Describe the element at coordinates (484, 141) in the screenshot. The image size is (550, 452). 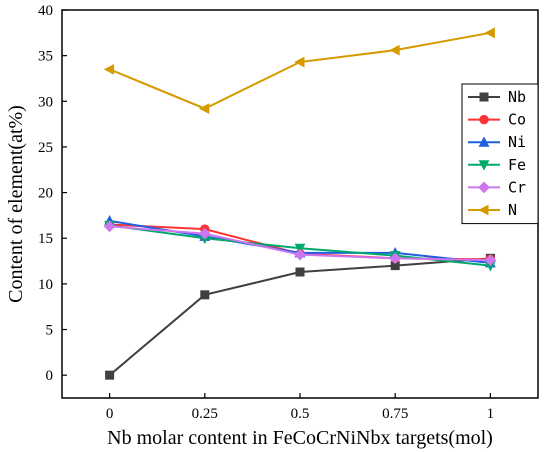
I see `legend-marker-ni` at that location.